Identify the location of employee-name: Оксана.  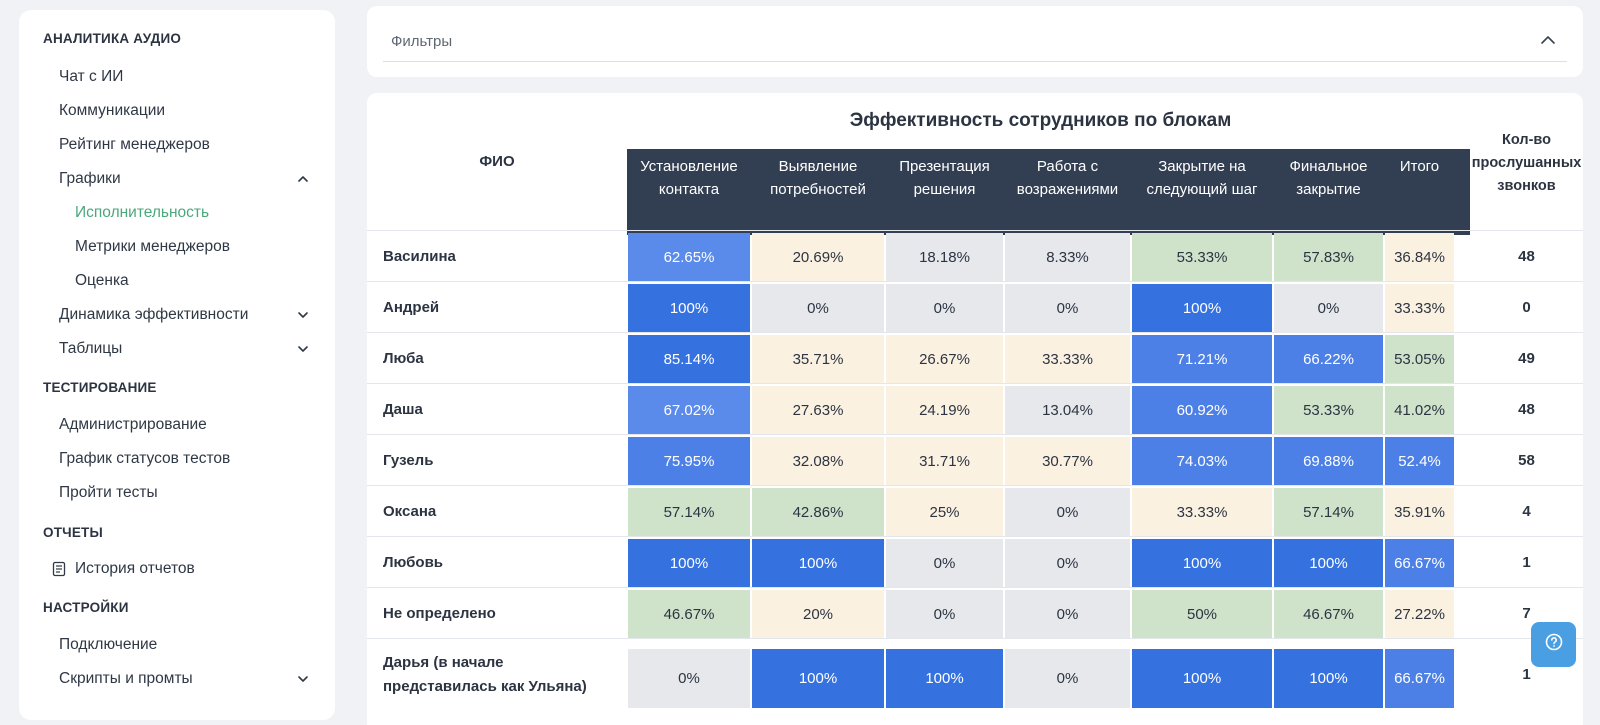
(410, 511).